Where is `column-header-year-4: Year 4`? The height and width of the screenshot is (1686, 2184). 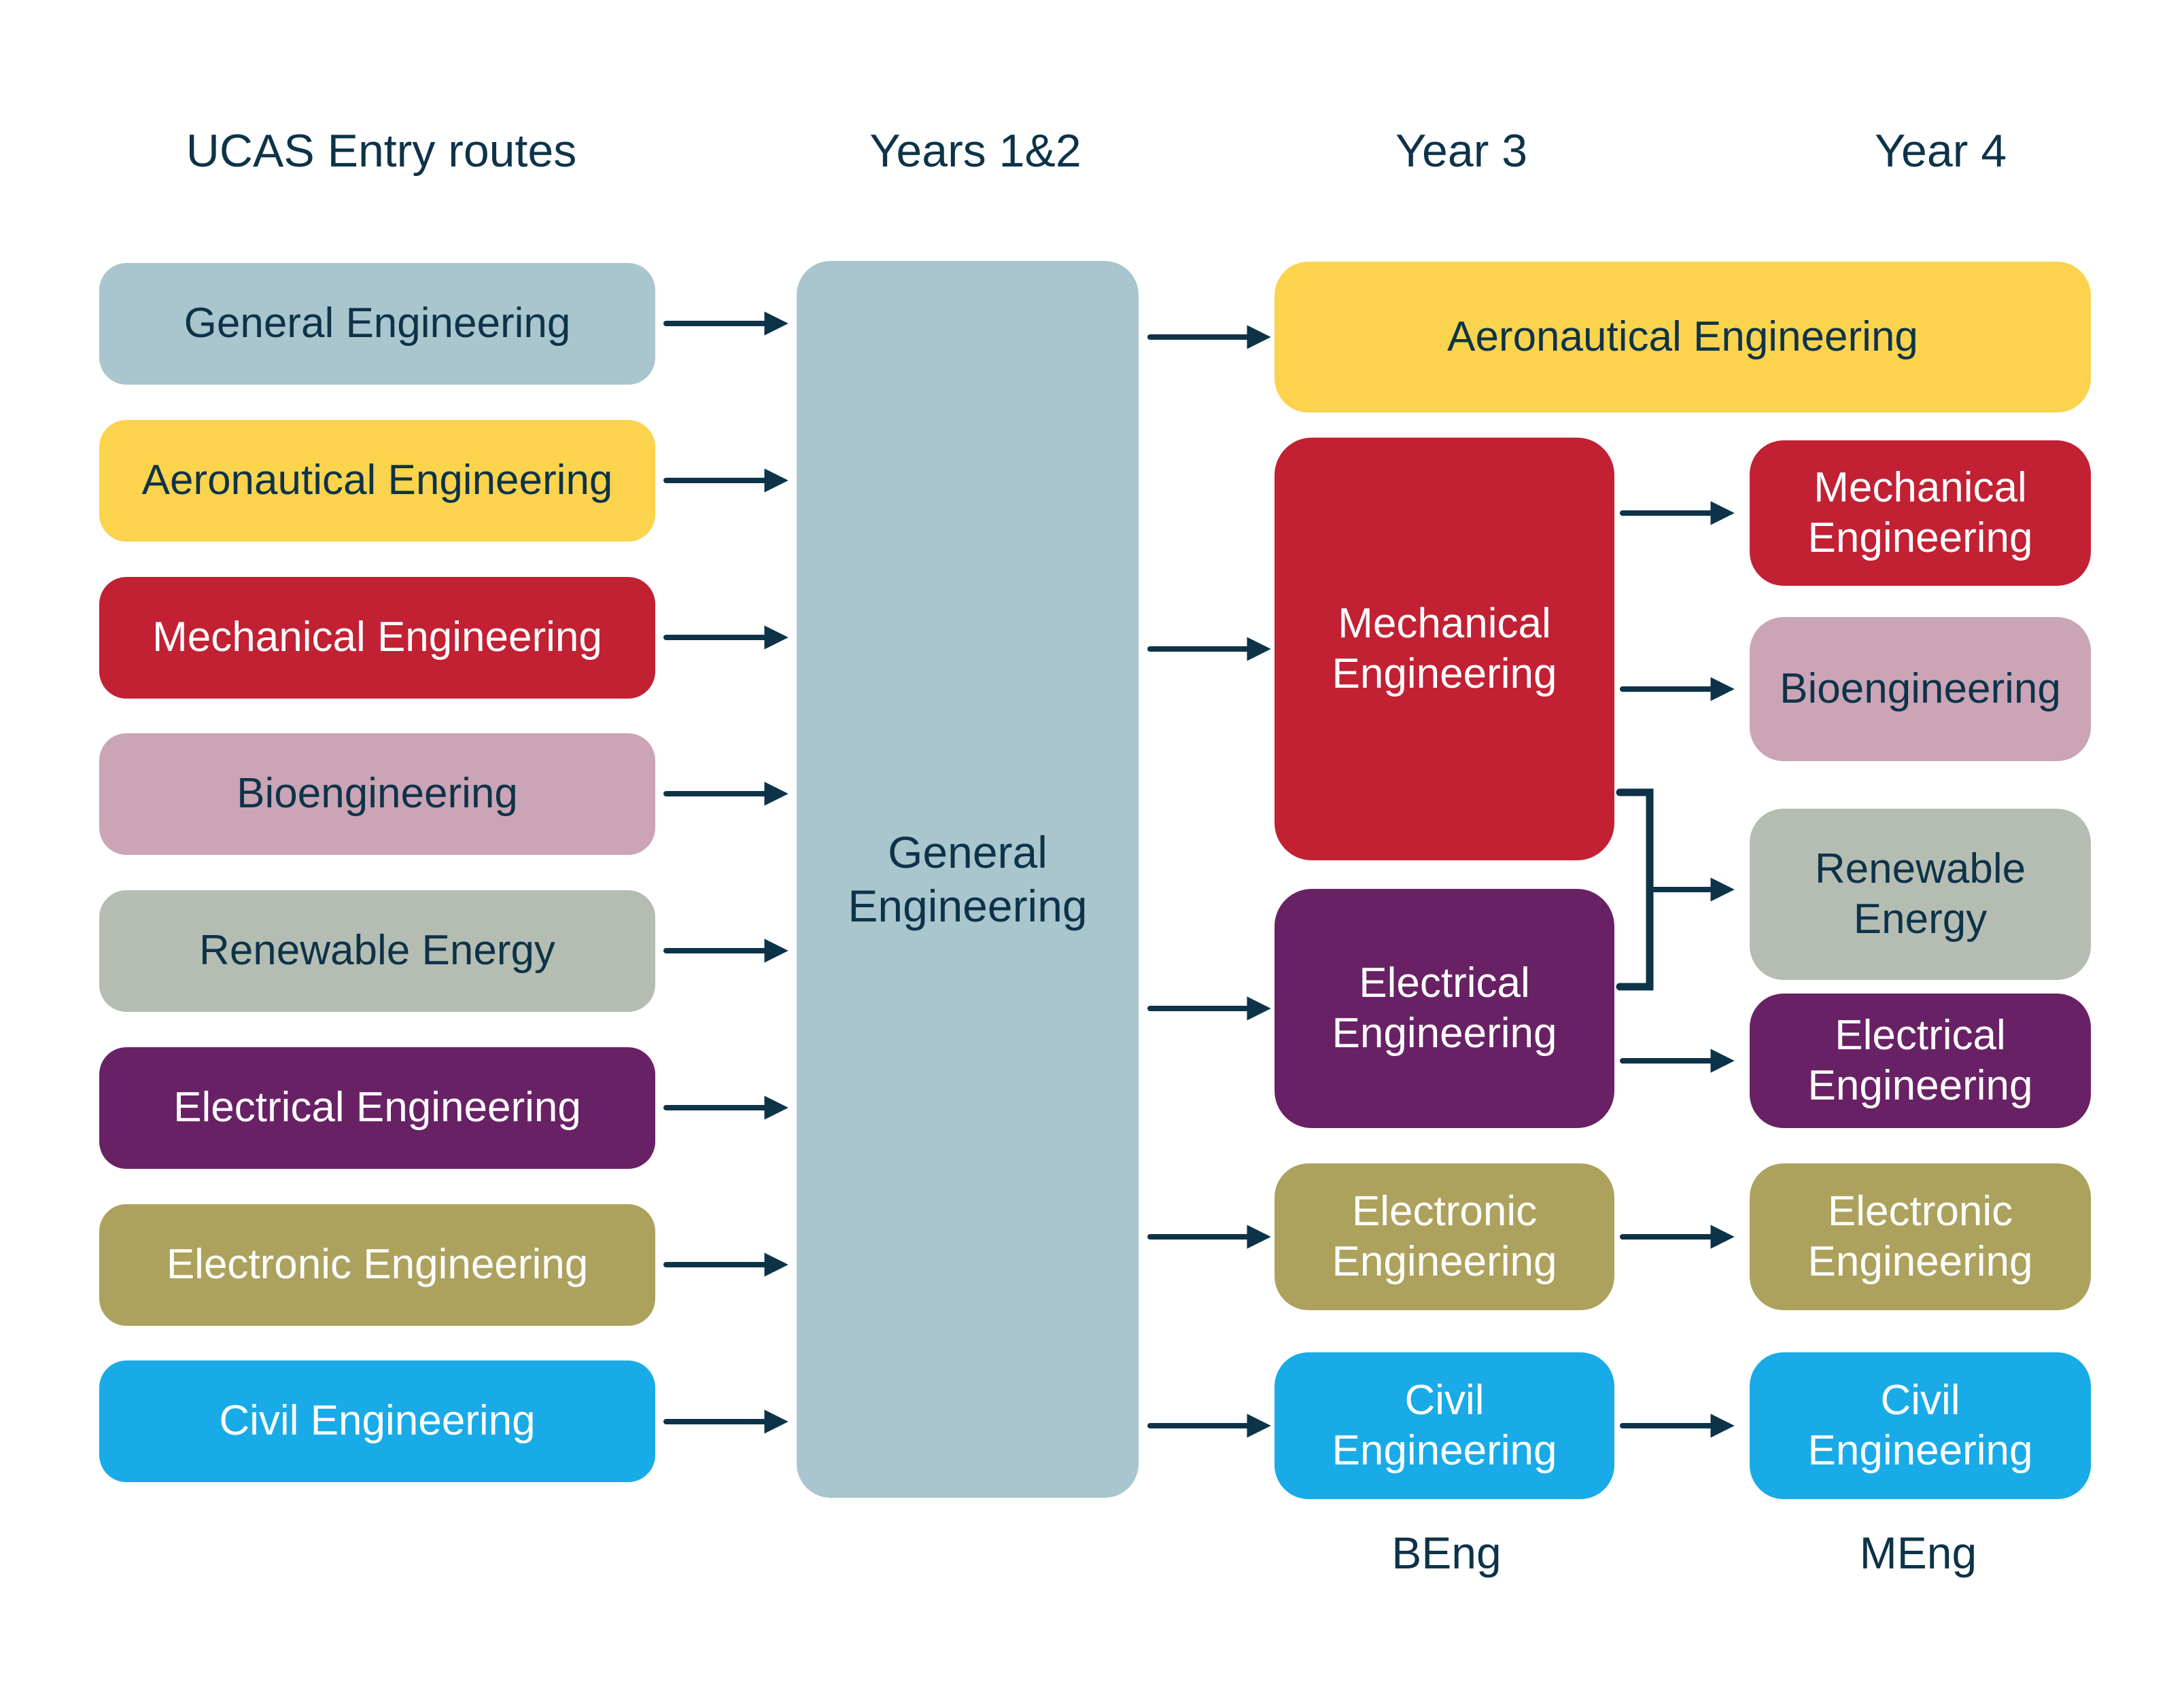 column-header-year-4: Year 4 is located at coordinates (1941, 151).